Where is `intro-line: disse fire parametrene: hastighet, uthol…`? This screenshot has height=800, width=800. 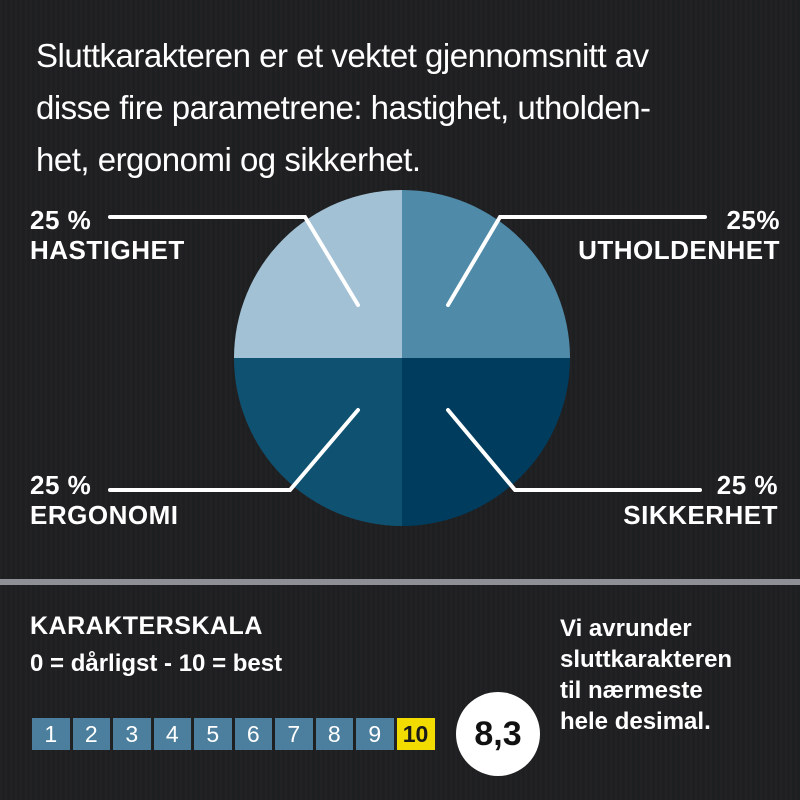
intro-line: disse fire parametrene: hastighet, uthol… is located at coordinates (343, 107).